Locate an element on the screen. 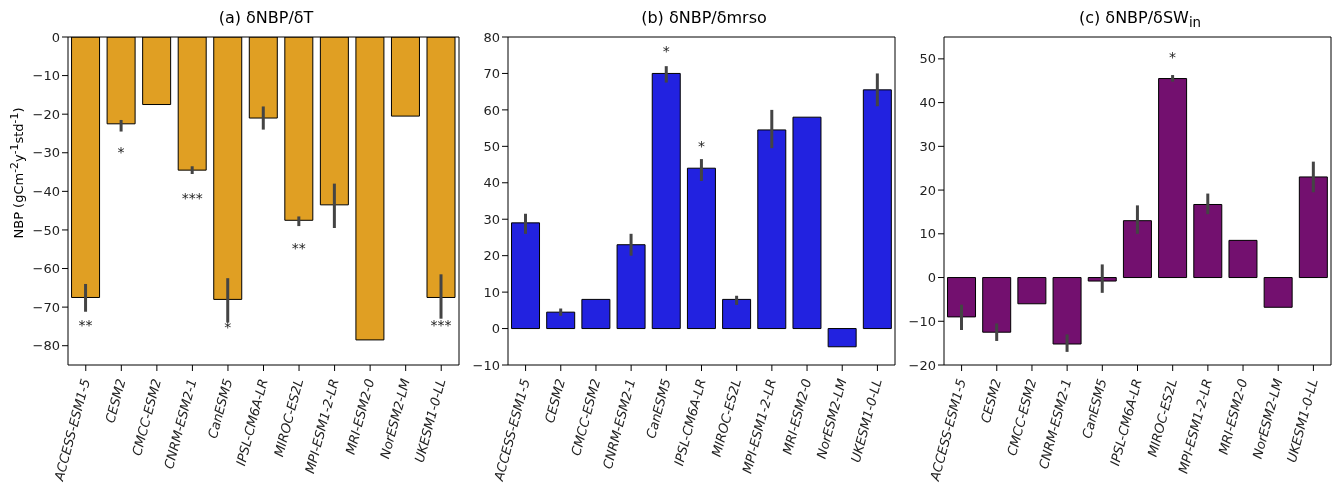 The width and height of the screenshot is (1340, 488). y-tick-label: −40 is located at coordinates (46, 191).